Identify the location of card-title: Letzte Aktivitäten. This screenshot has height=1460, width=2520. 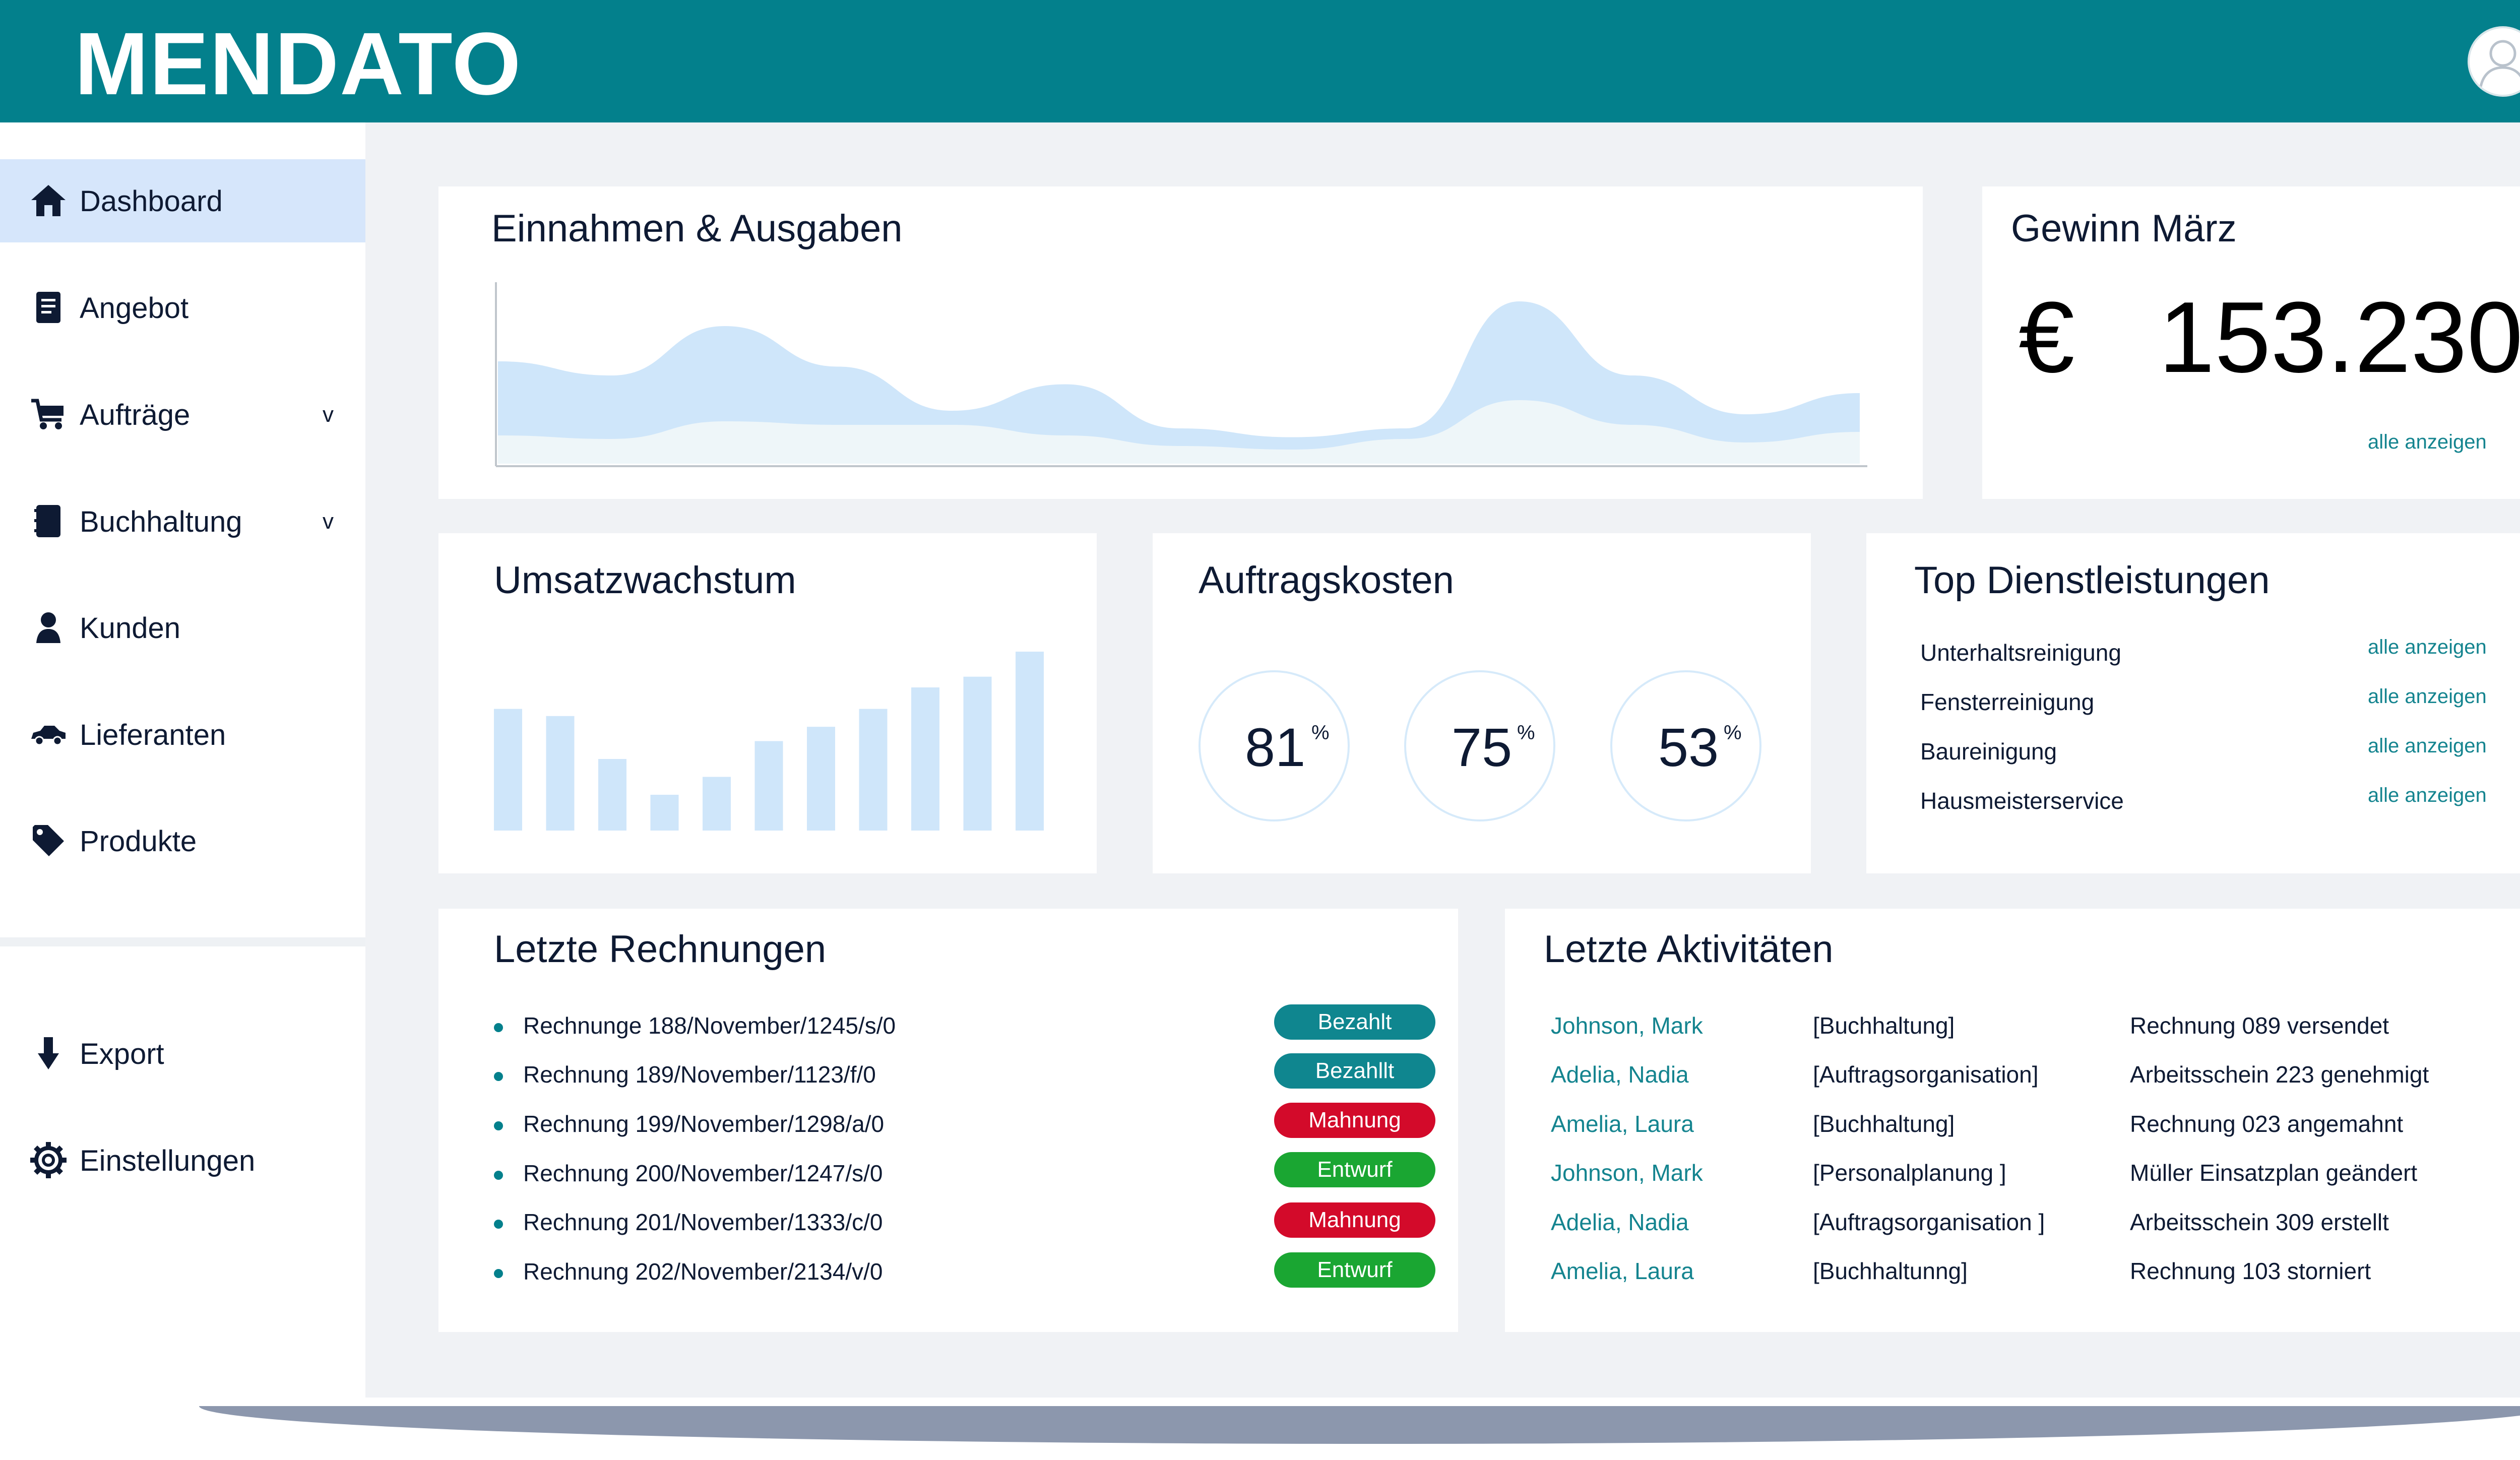
(1689, 950).